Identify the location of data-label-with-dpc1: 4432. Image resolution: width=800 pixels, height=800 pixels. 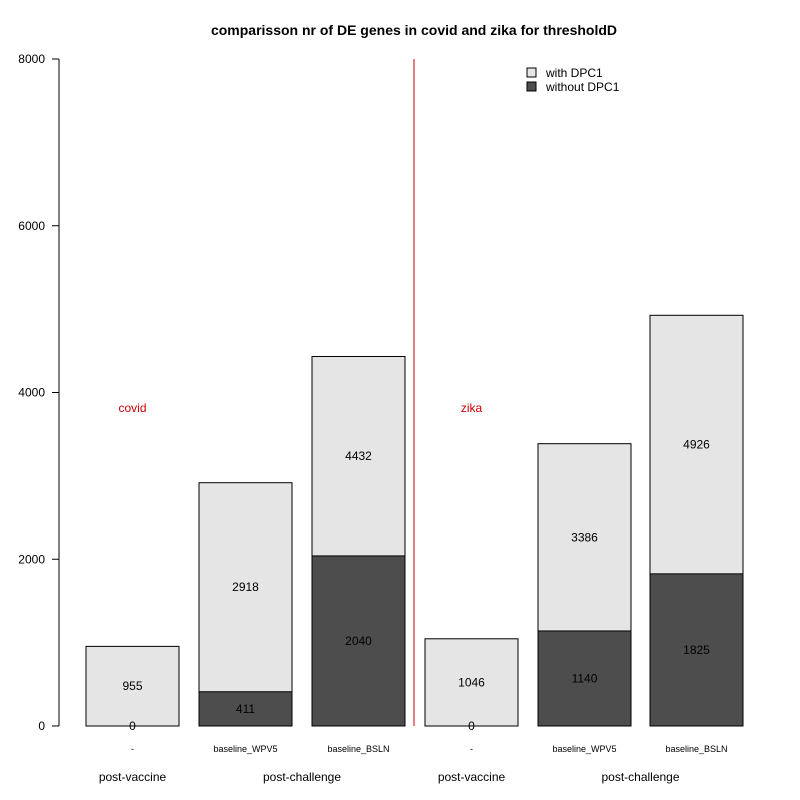
(358, 456).